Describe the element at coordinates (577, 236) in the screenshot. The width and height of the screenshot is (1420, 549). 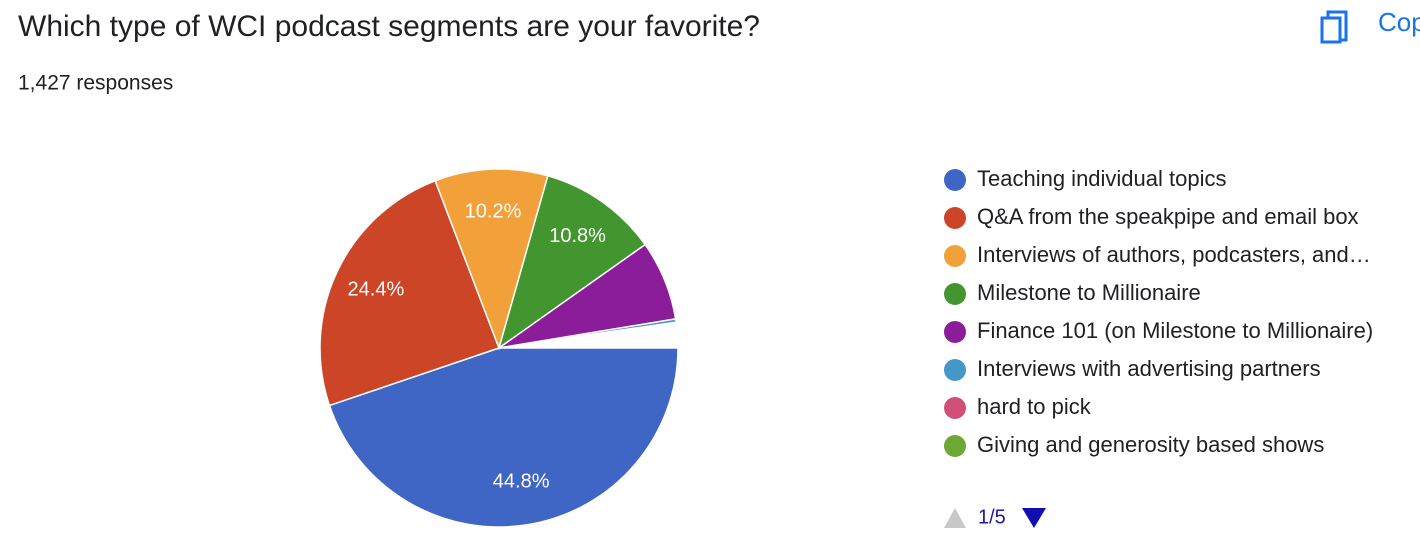
I see `slice-label: 10.8%` at that location.